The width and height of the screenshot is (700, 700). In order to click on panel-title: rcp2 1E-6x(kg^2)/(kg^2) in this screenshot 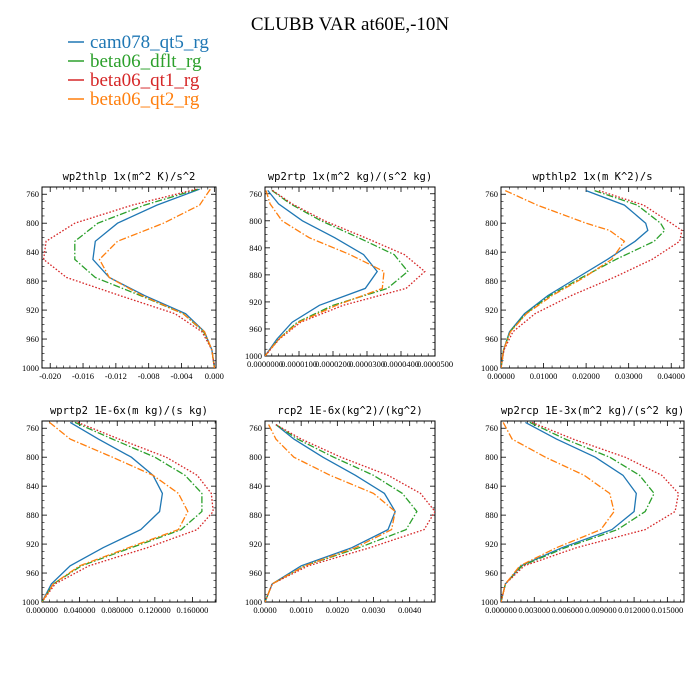, I will do `click(349, 411)`.